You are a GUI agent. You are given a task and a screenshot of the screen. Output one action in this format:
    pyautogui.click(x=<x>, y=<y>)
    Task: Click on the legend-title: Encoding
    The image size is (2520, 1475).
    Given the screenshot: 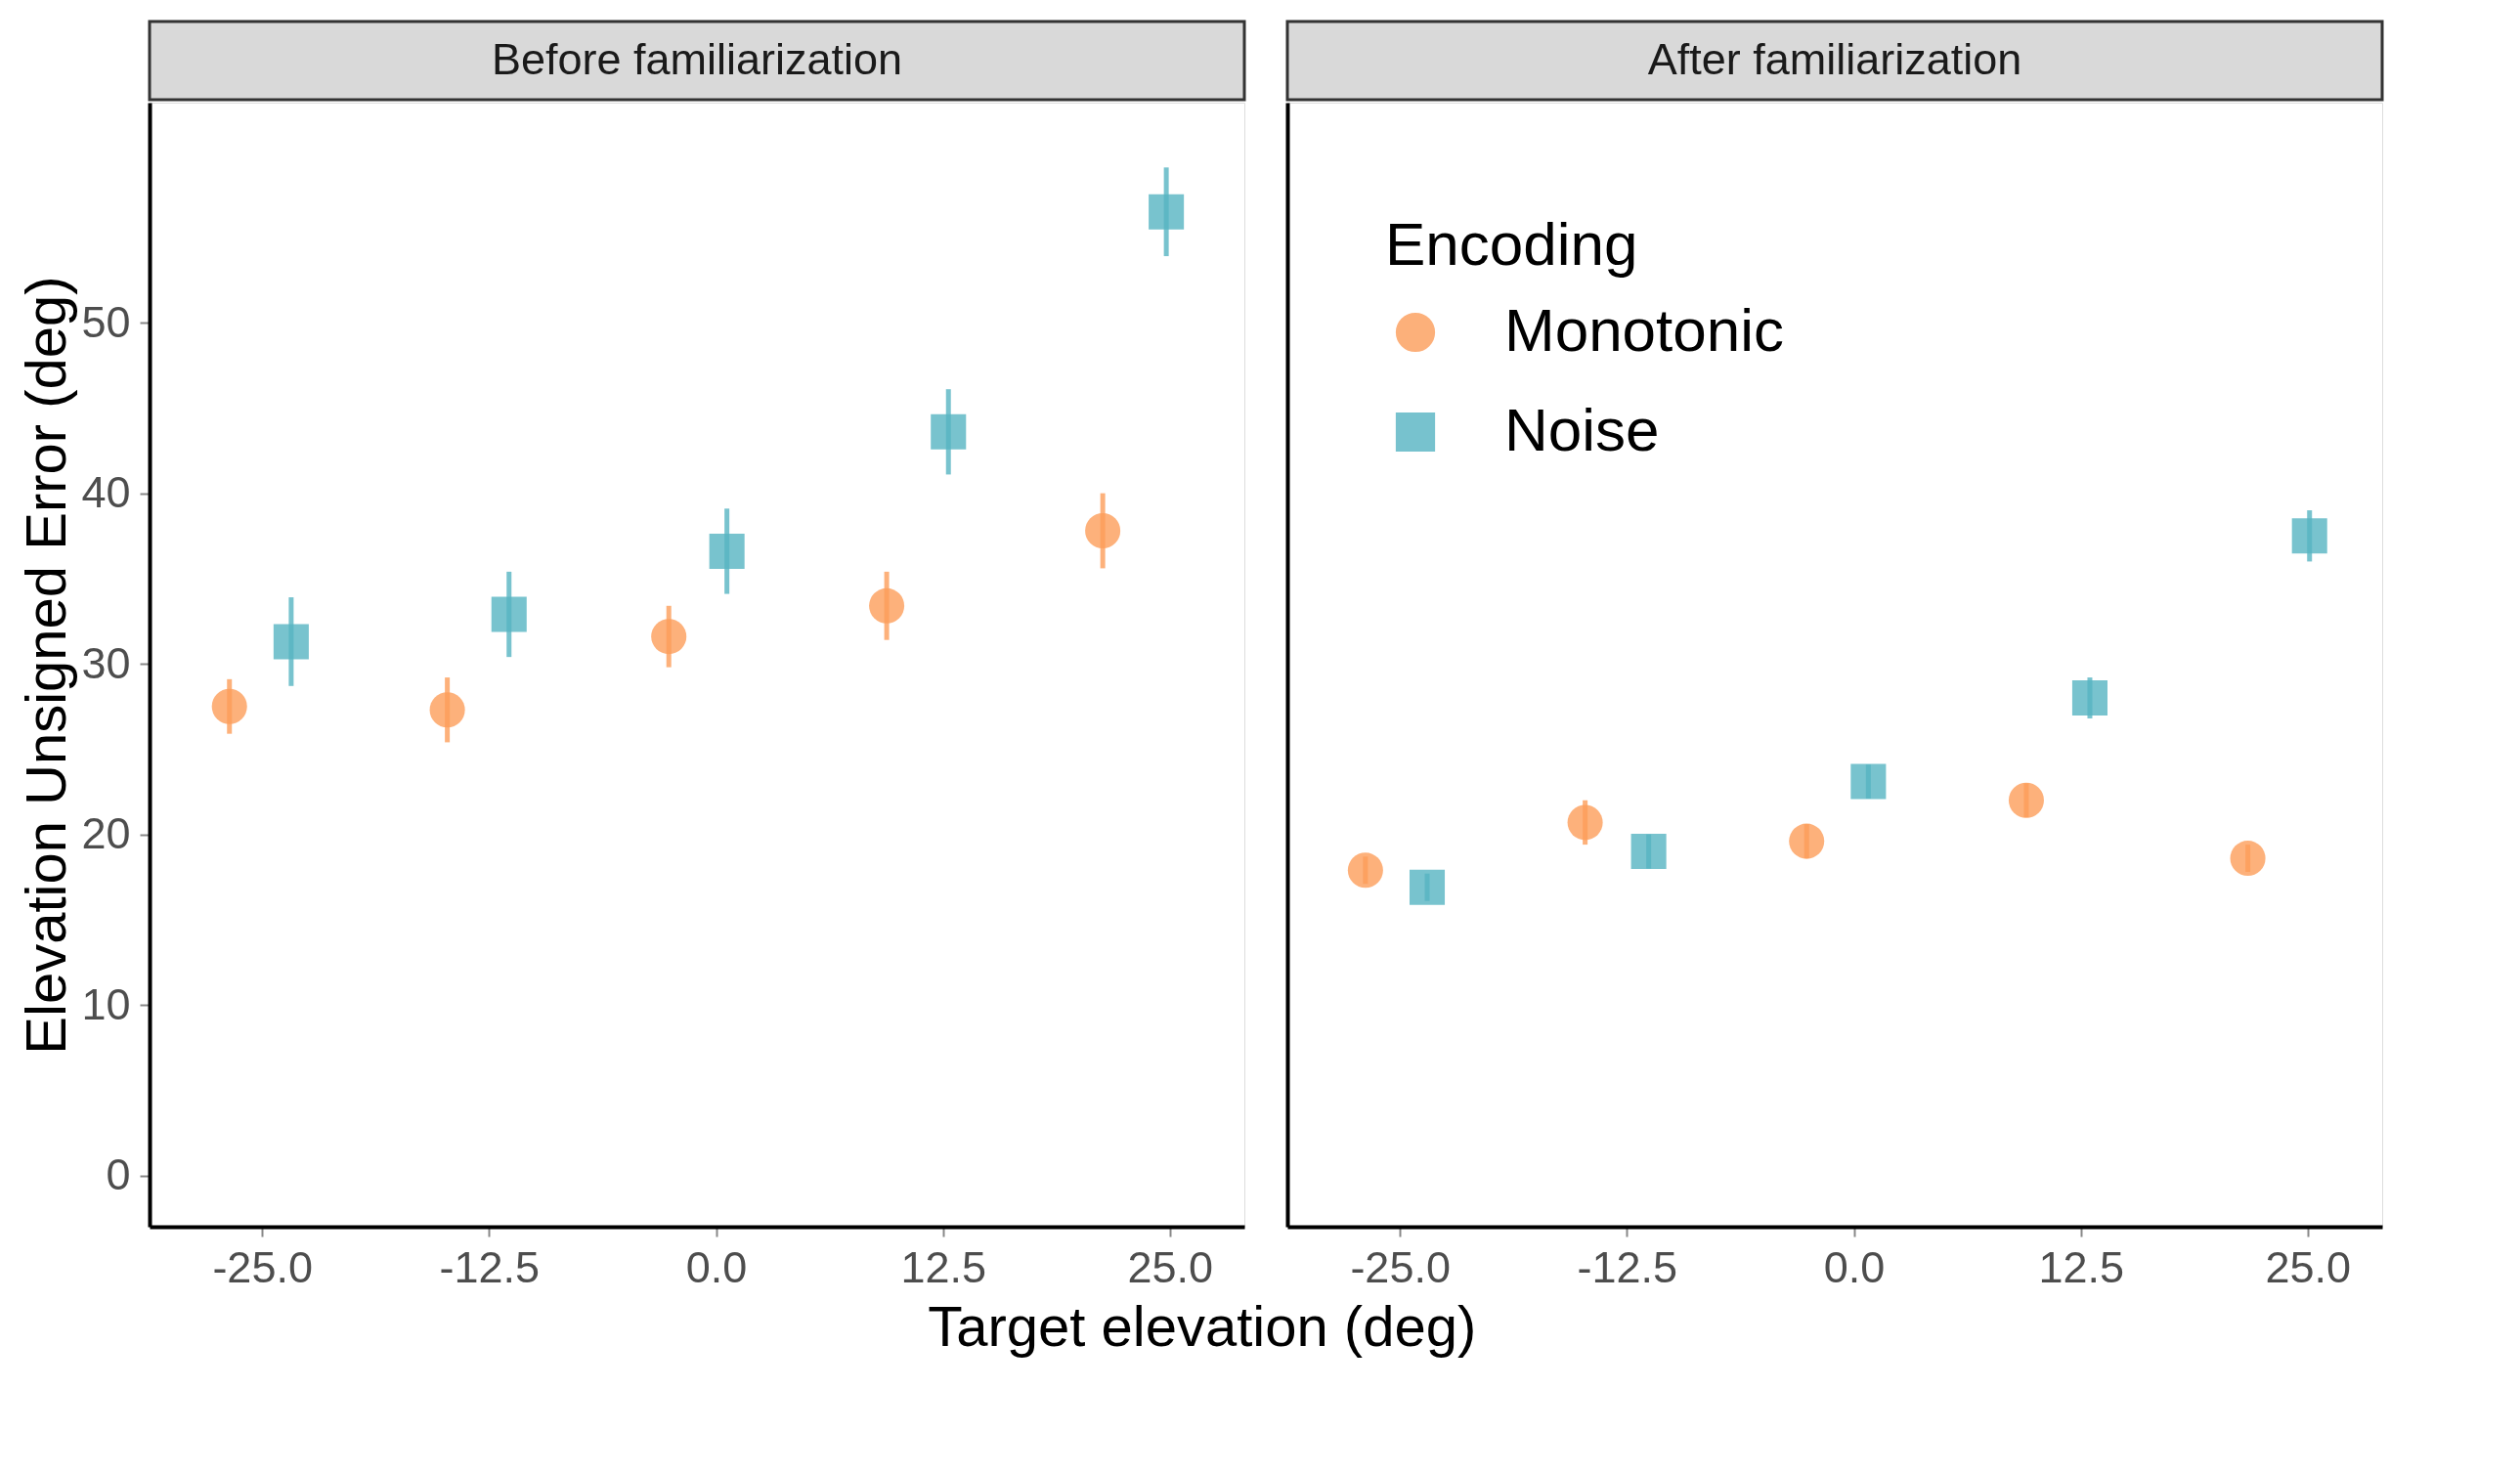 What is the action you would take?
    pyautogui.click(x=1511, y=244)
    